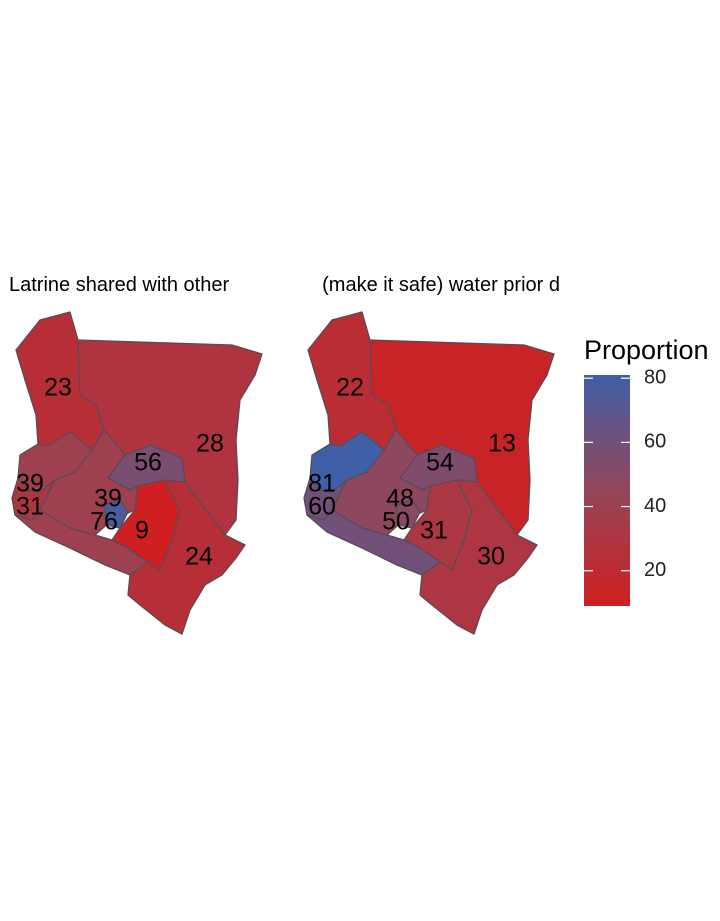 The height and width of the screenshot is (921, 720). Describe the element at coordinates (148, 463) in the screenshot. I see `region-label-east-central: 56` at that location.